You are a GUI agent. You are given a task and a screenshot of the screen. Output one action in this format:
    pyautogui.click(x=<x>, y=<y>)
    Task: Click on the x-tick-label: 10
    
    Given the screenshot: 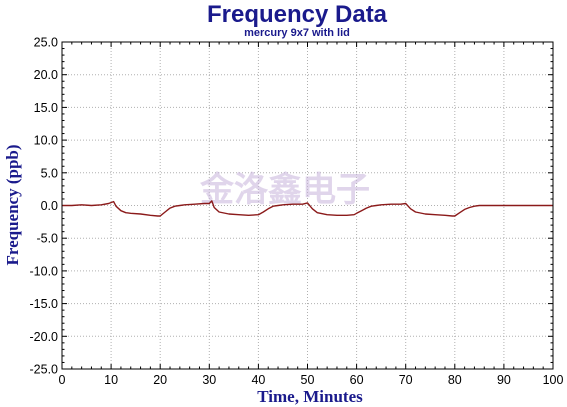 What is the action you would take?
    pyautogui.click(x=111, y=380)
    